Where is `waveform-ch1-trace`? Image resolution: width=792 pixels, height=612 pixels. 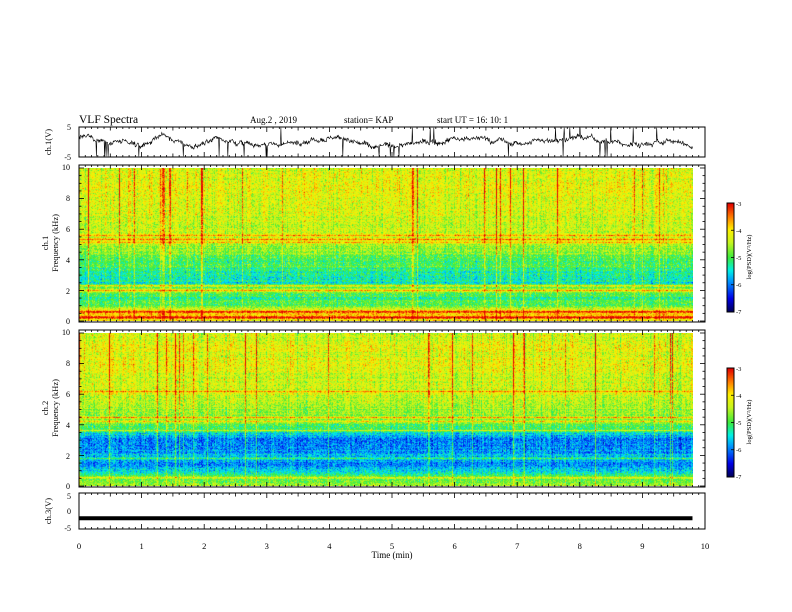 waveform-ch1-trace is located at coordinates (385, 142).